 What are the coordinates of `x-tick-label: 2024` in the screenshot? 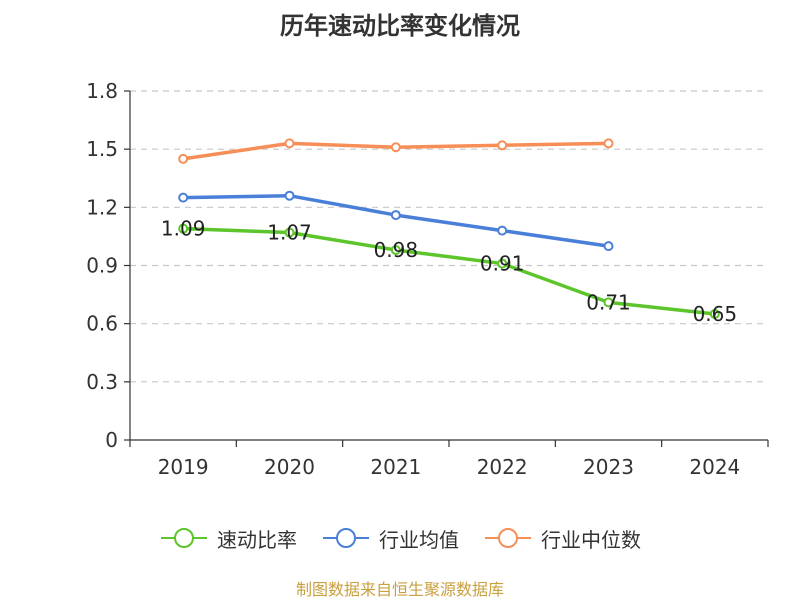 It's located at (714, 467).